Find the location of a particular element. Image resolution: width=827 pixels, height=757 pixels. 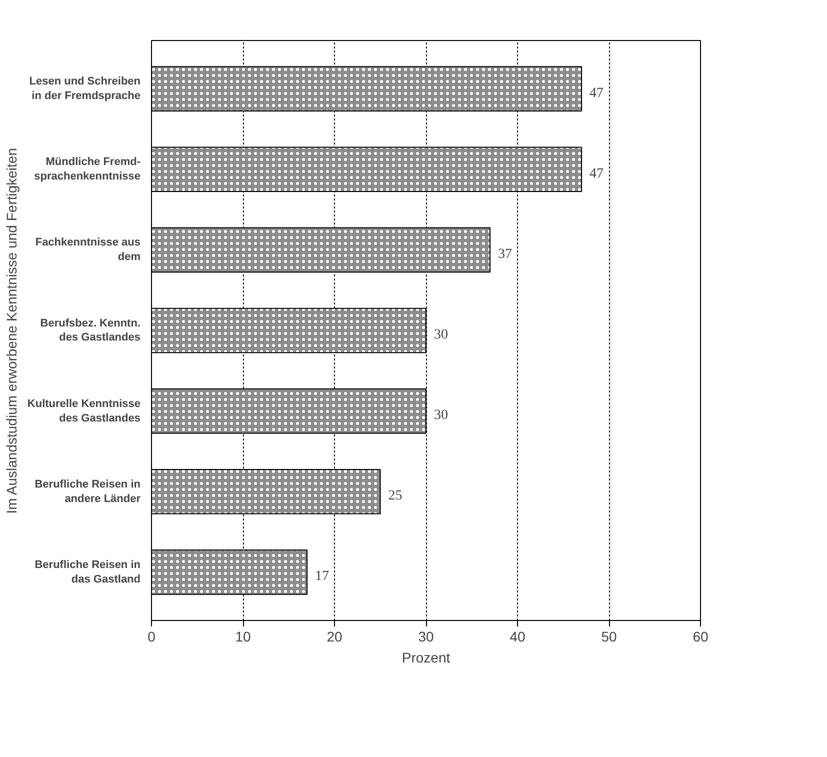

y-tick-label: Berufliche Reisen in andere Länder is located at coordinates (88, 491).